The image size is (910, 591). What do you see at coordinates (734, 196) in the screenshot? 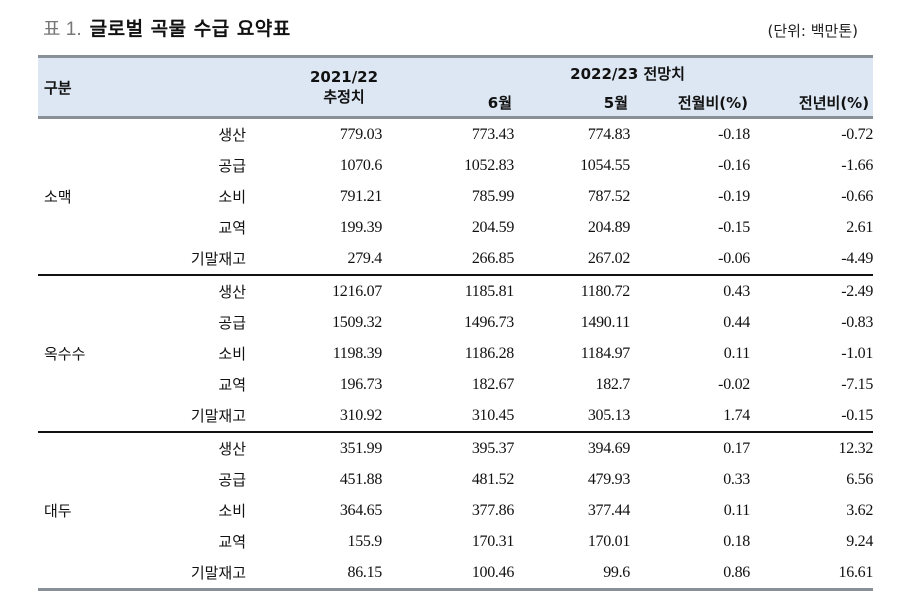
I see `cell-mom: -0.19` at bounding box center [734, 196].